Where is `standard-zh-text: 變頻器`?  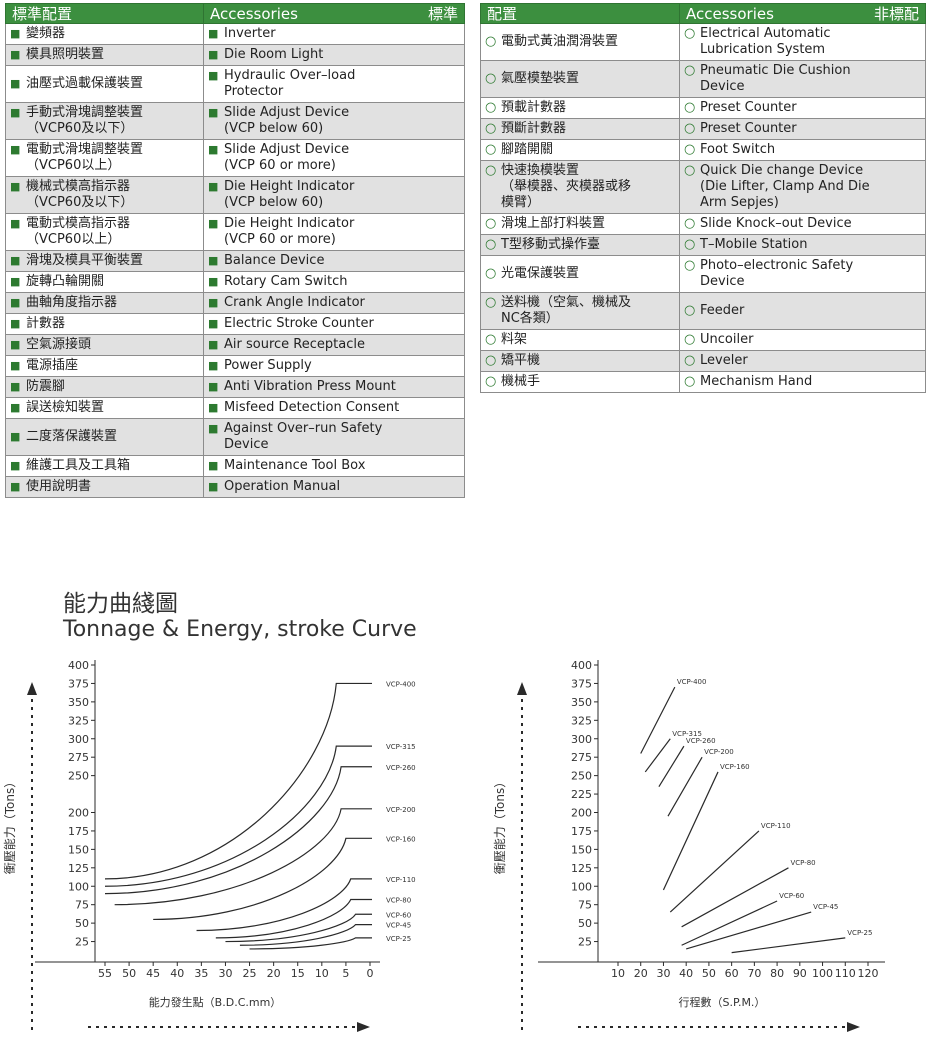
standard-zh-text: 變頻器 is located at coordinates (46, 33).